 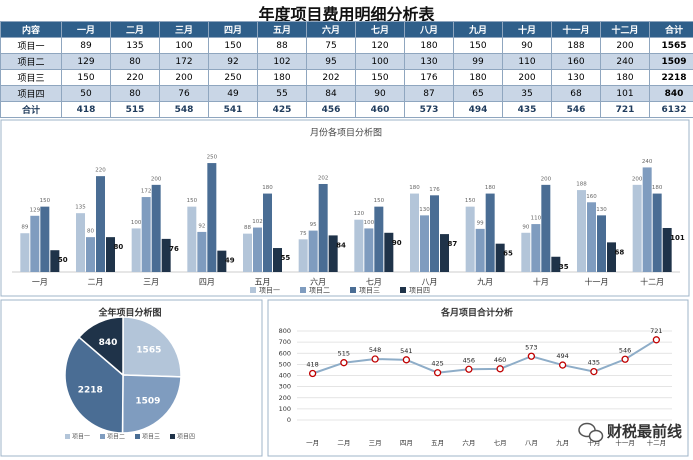 I want to click on data-label: 2218, so click(x=90, y=390).